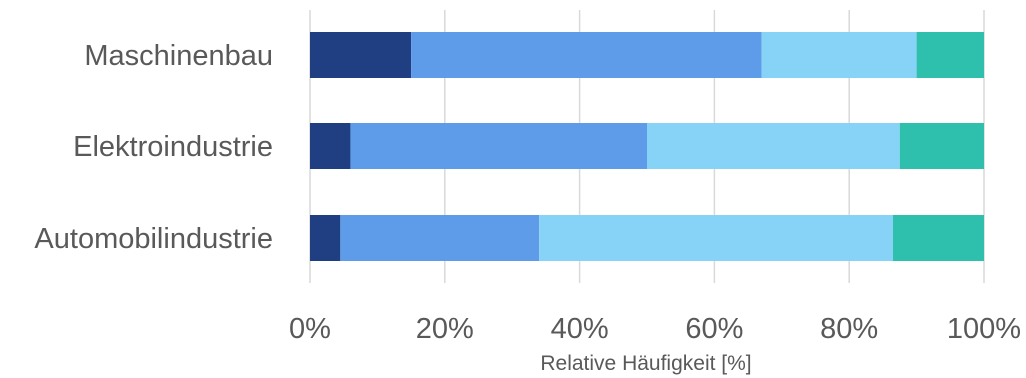 This screenshot has width=1026, height=378. What do you see at coordinates (849, 329) in the screenshot?
I see `x-tick-label: 80%` at bounding box center [849, 329].